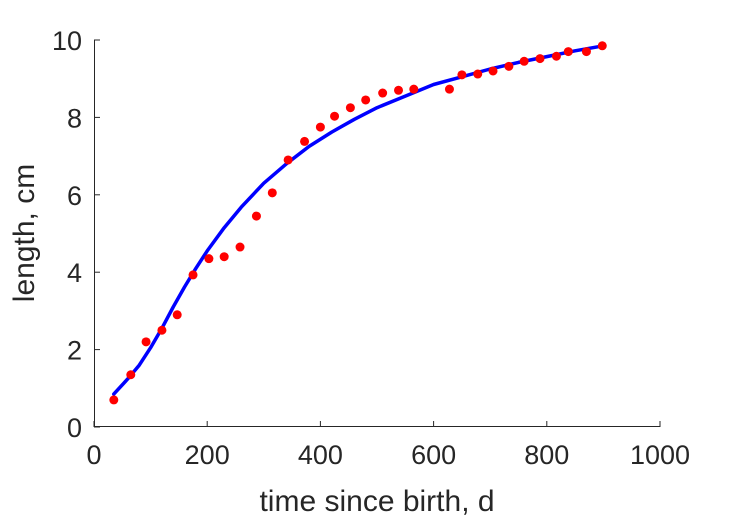 This screenshot has width=729, height=521. What do you see at coordinates (67, 41) in the screenshot?
I see `y-tick-label: 10` at bounding box center [67, 41].